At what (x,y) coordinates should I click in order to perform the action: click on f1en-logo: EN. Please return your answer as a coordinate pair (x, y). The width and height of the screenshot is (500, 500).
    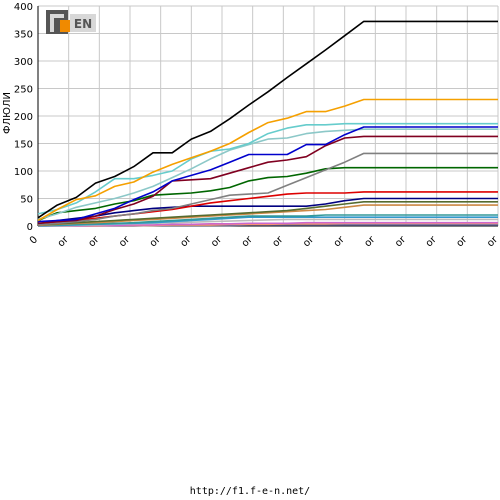
    Looking at the image, I should click on (72, 22).